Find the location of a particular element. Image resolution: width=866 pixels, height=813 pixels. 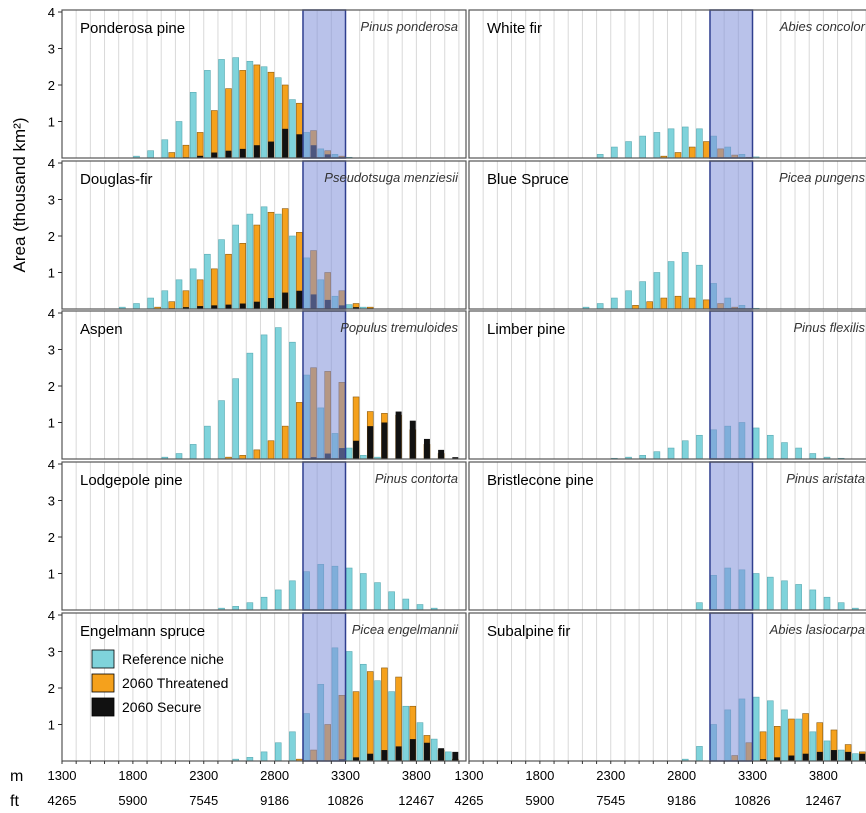

panel-3: 1 2 3 4 Douglas-fir Pseudotsuga menziesii is located at coordinates (257, 233).